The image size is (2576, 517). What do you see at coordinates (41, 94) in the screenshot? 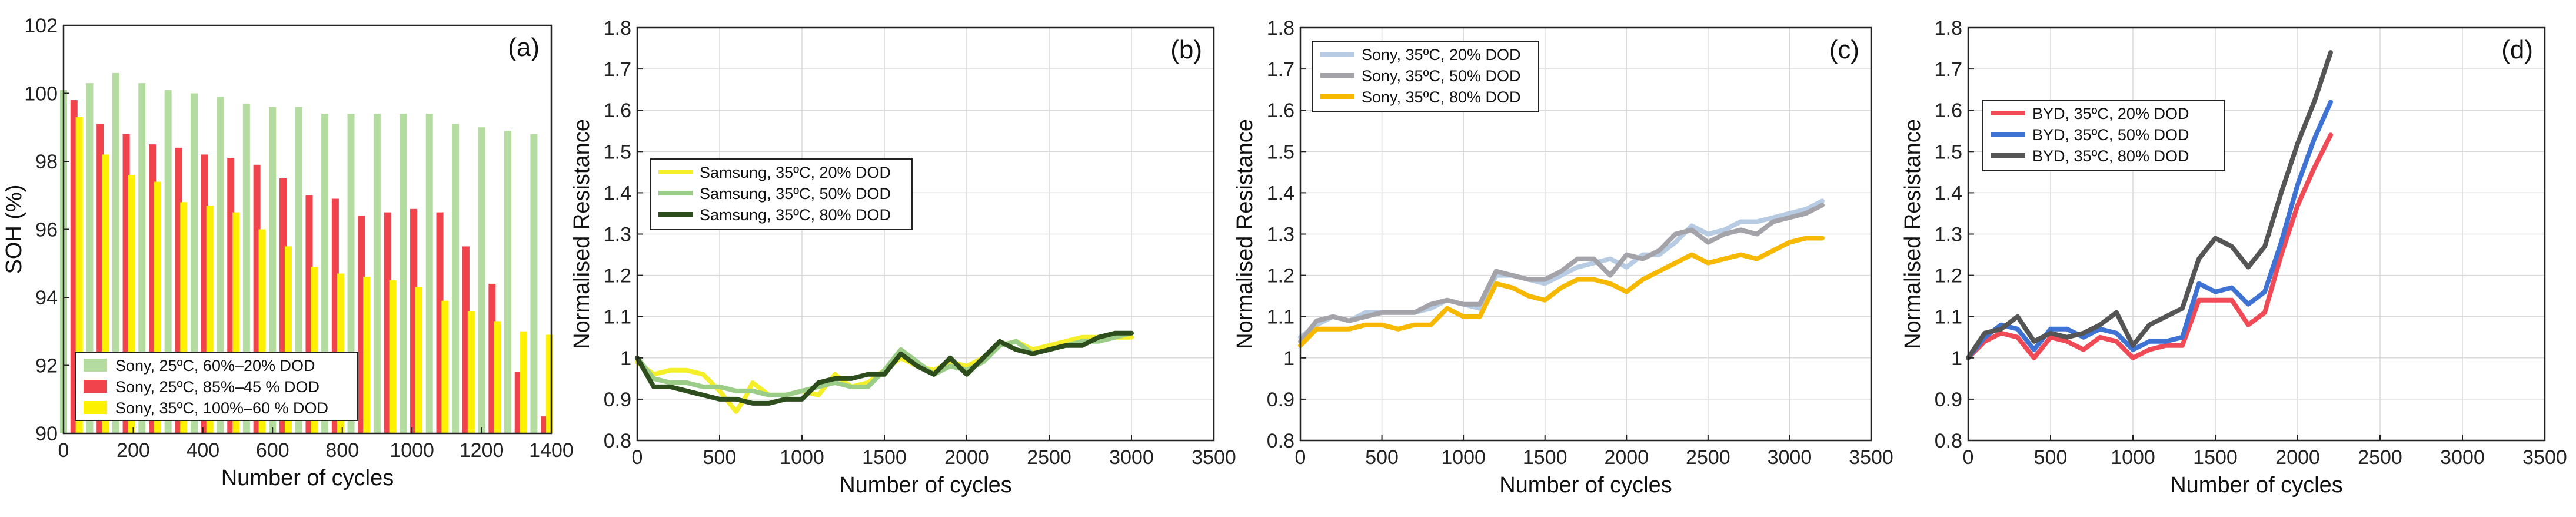
I see `y-tick-label: 100` at bounding box center [41, 94].